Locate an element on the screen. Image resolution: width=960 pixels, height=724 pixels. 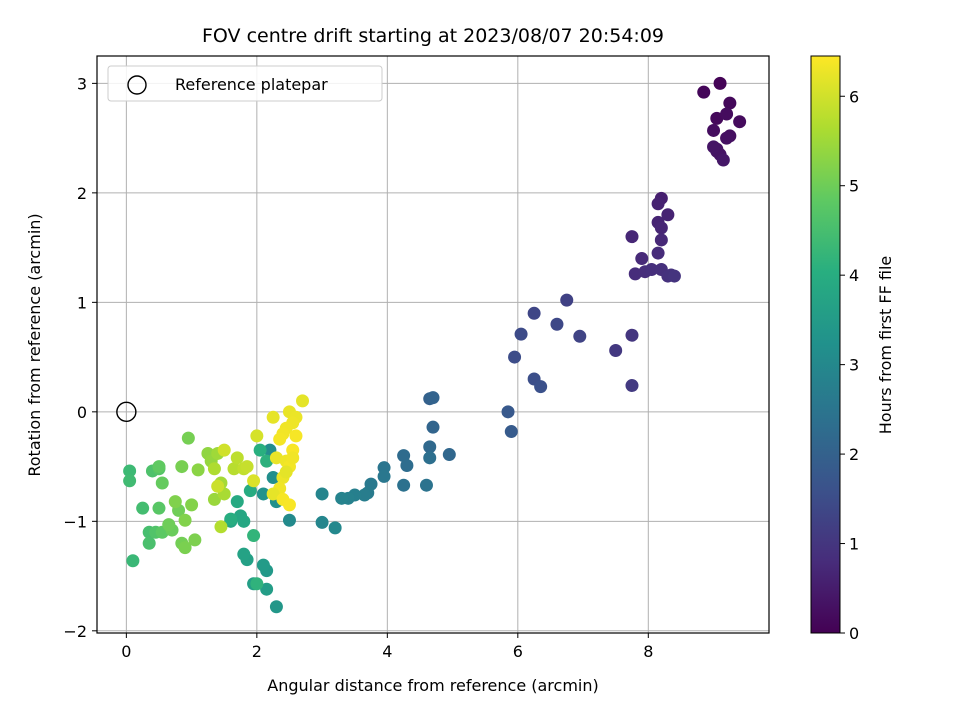
x-tick-label: 0 is located at coordinates (126, 651).